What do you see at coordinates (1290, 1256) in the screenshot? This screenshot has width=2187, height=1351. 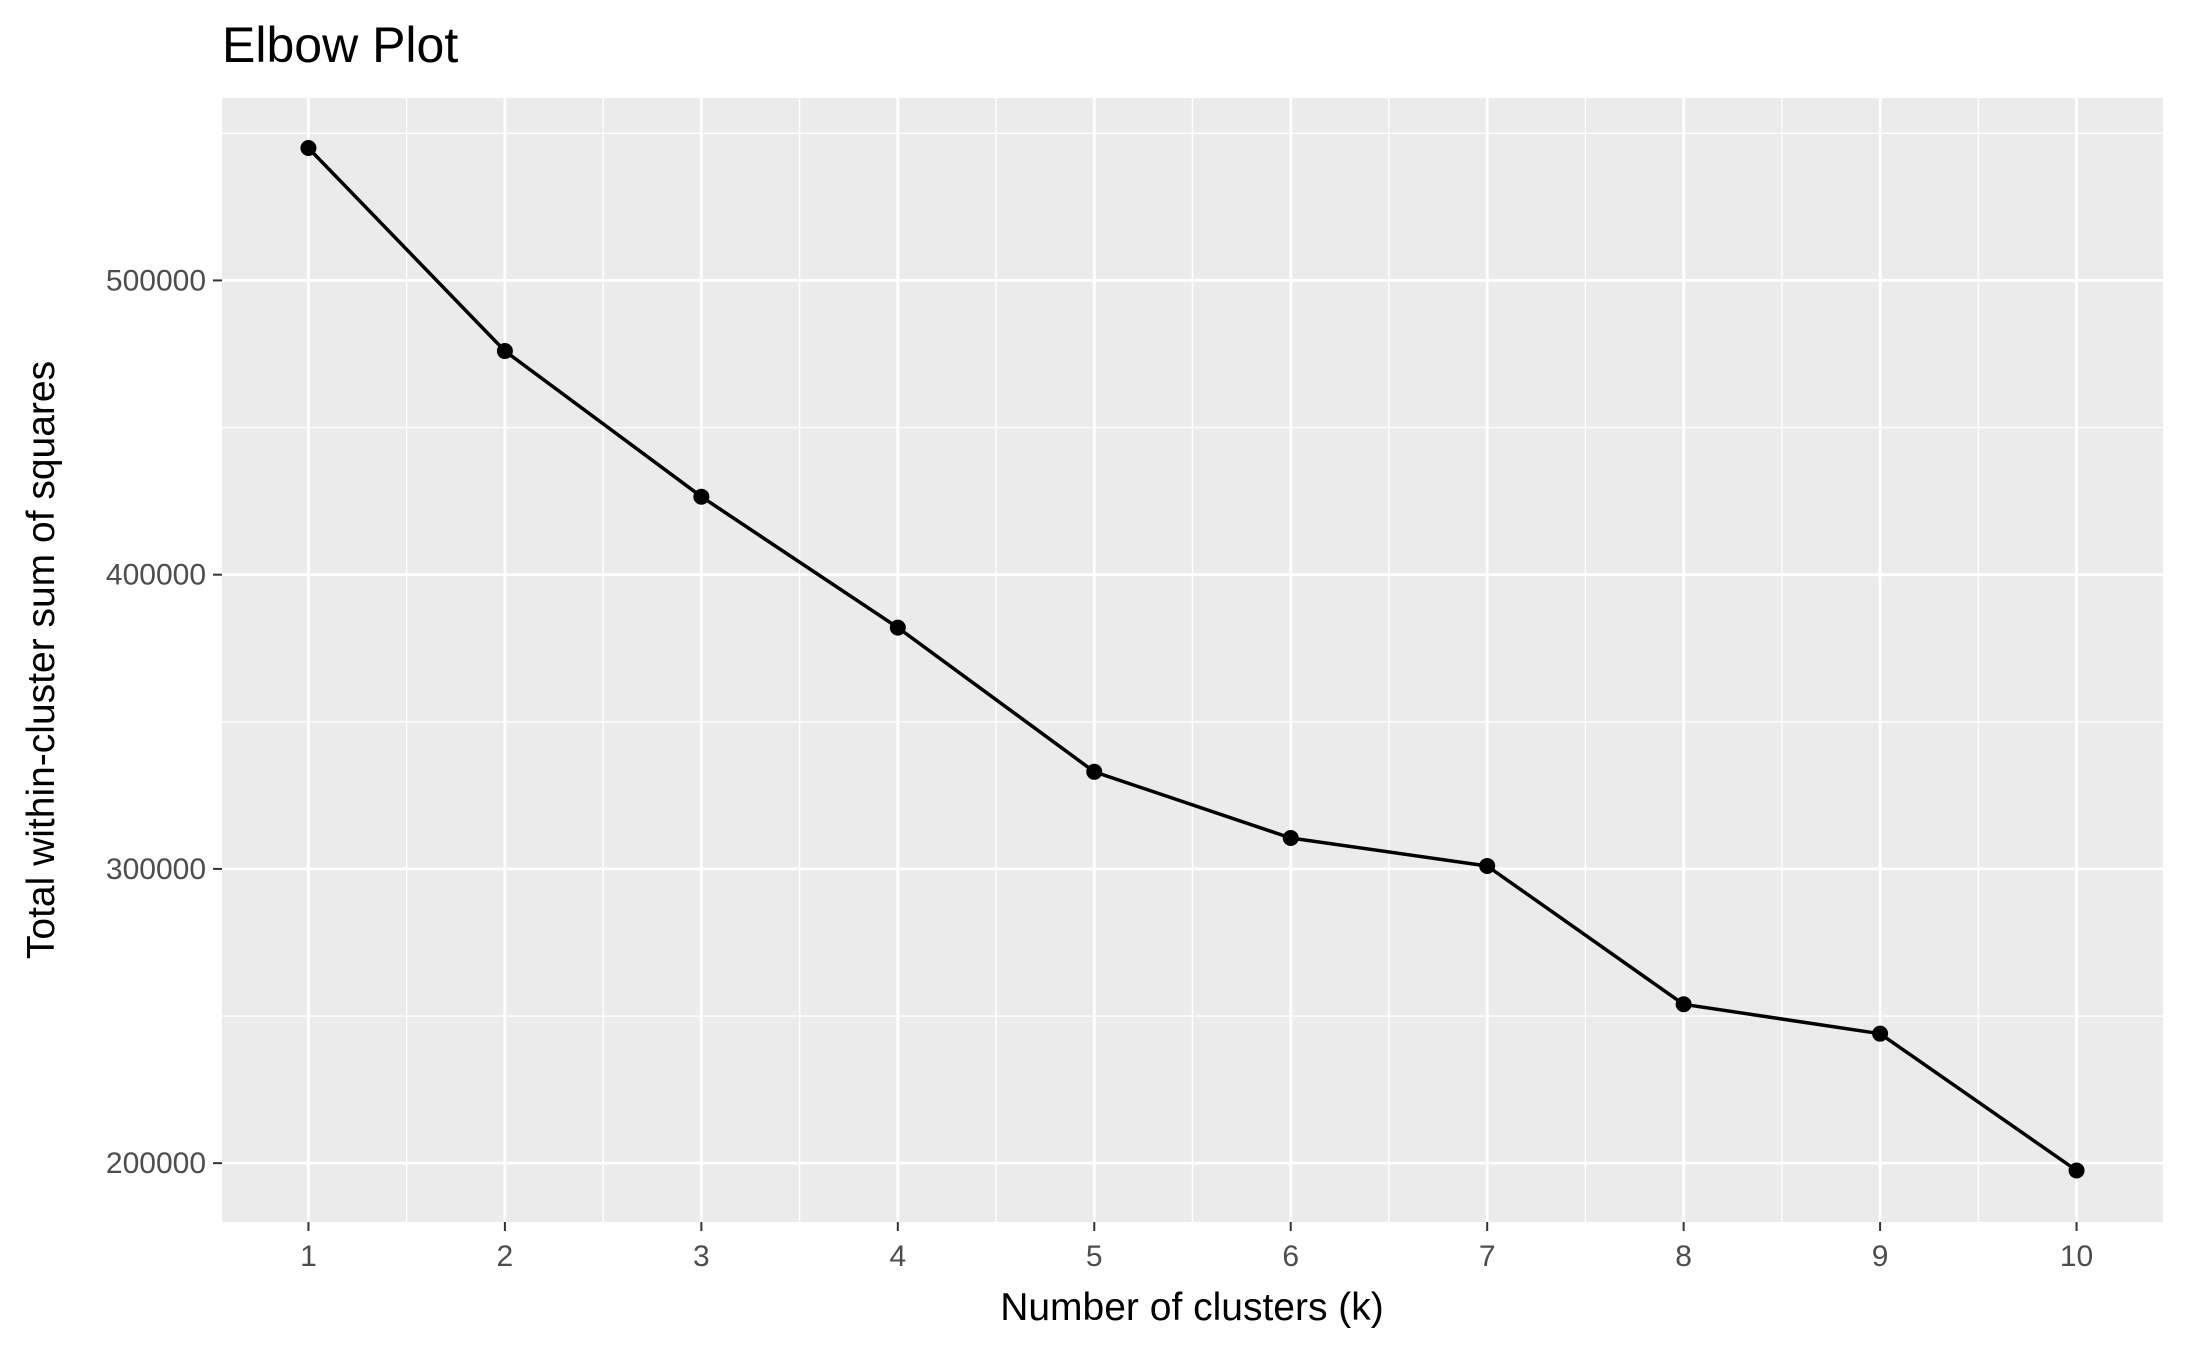 I see `x-tick-label: 6` at bounding box center [1290, 1256].